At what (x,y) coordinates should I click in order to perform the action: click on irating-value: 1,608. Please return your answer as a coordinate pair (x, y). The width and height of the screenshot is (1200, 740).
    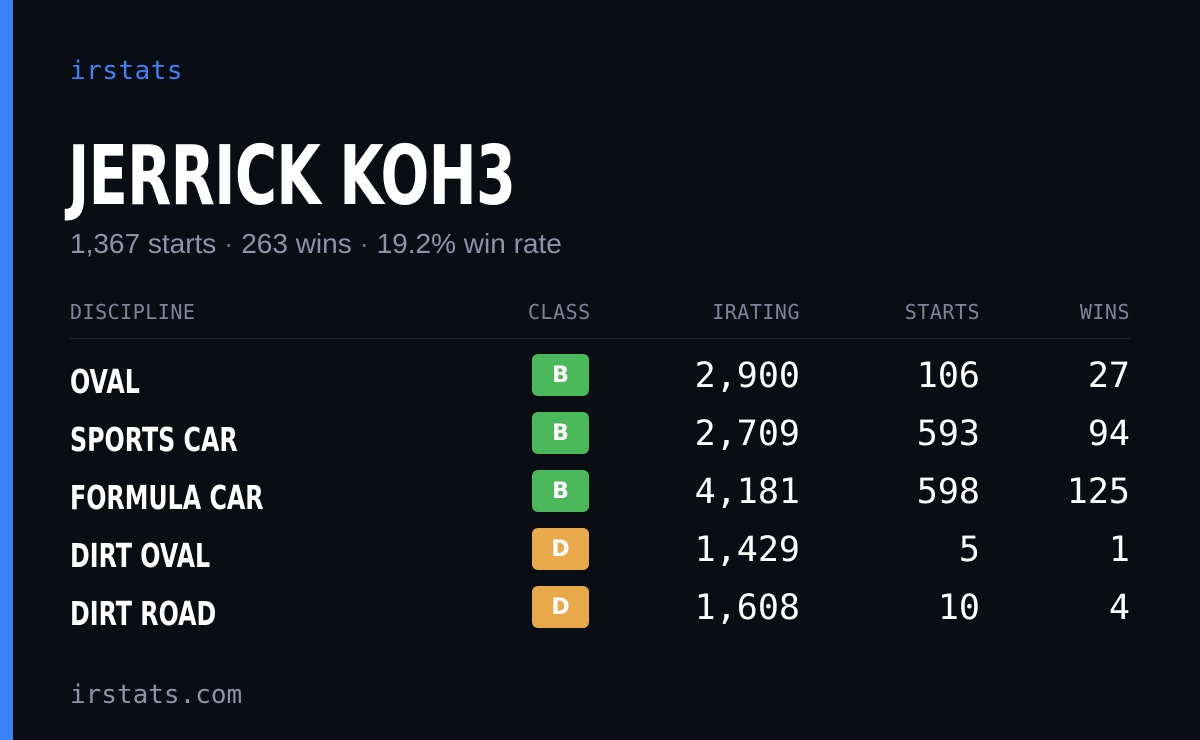
    Looking at the image, I should click on (747, 608).